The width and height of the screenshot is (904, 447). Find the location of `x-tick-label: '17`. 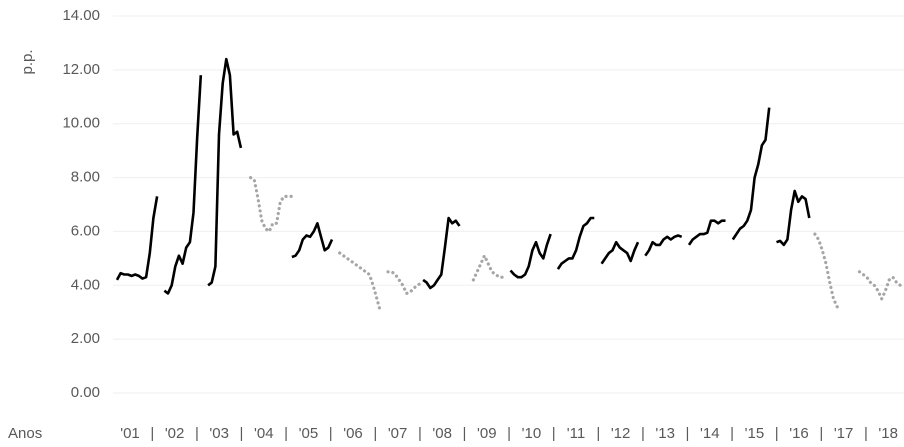

x-tick-label: '17 is located at coordinates (844, 433).